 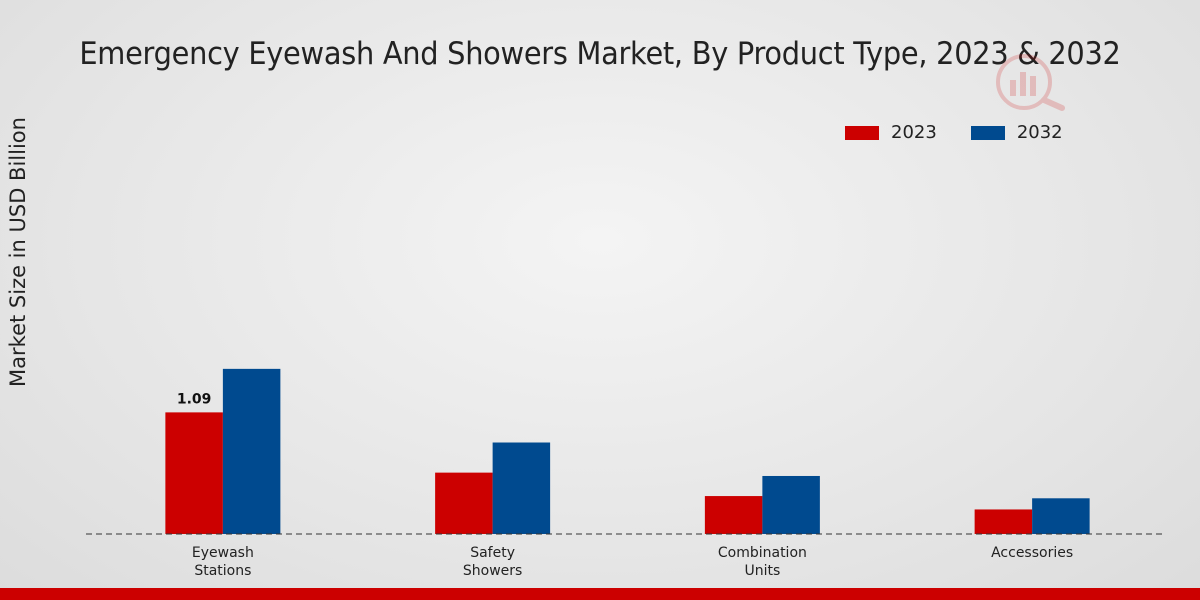 I want to click on x-tick-label-3: Accessories, so click(x=1032, y=553).